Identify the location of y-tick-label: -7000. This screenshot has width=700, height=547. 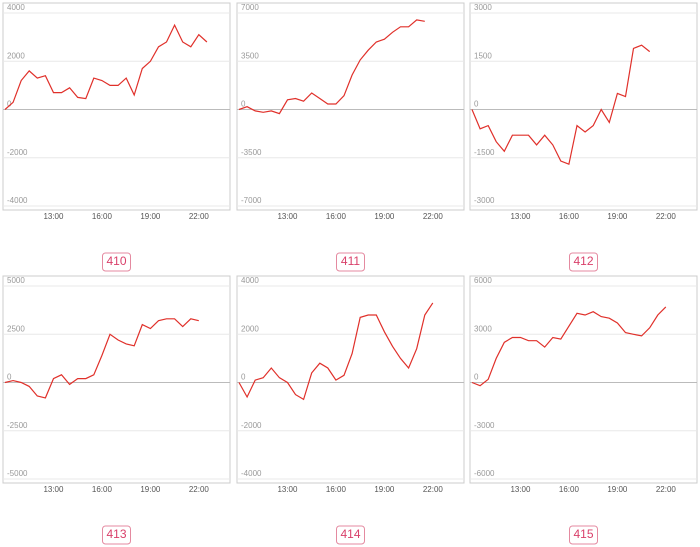
(251, 200).